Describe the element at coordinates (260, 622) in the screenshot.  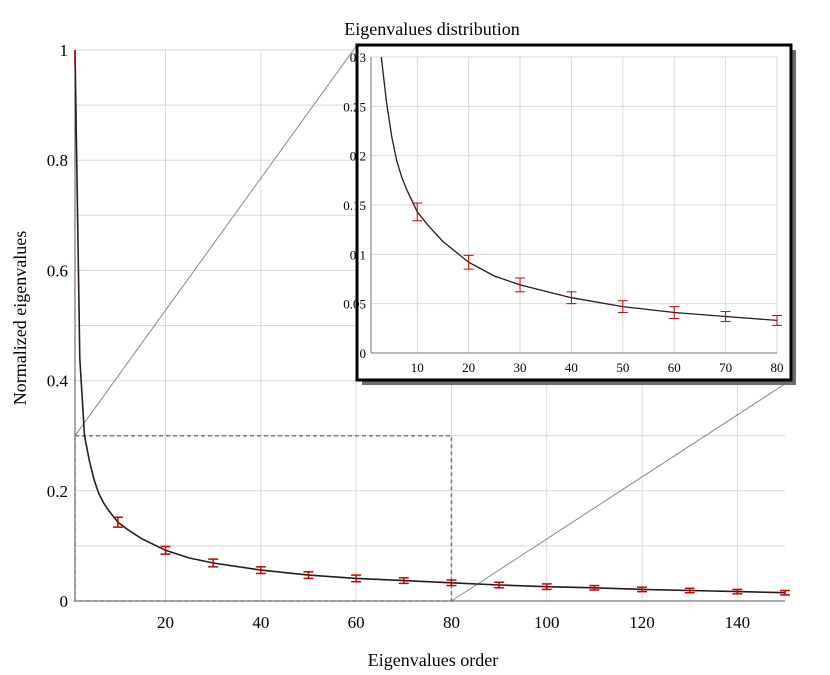
I see `x-tick-label: 40` at that location.